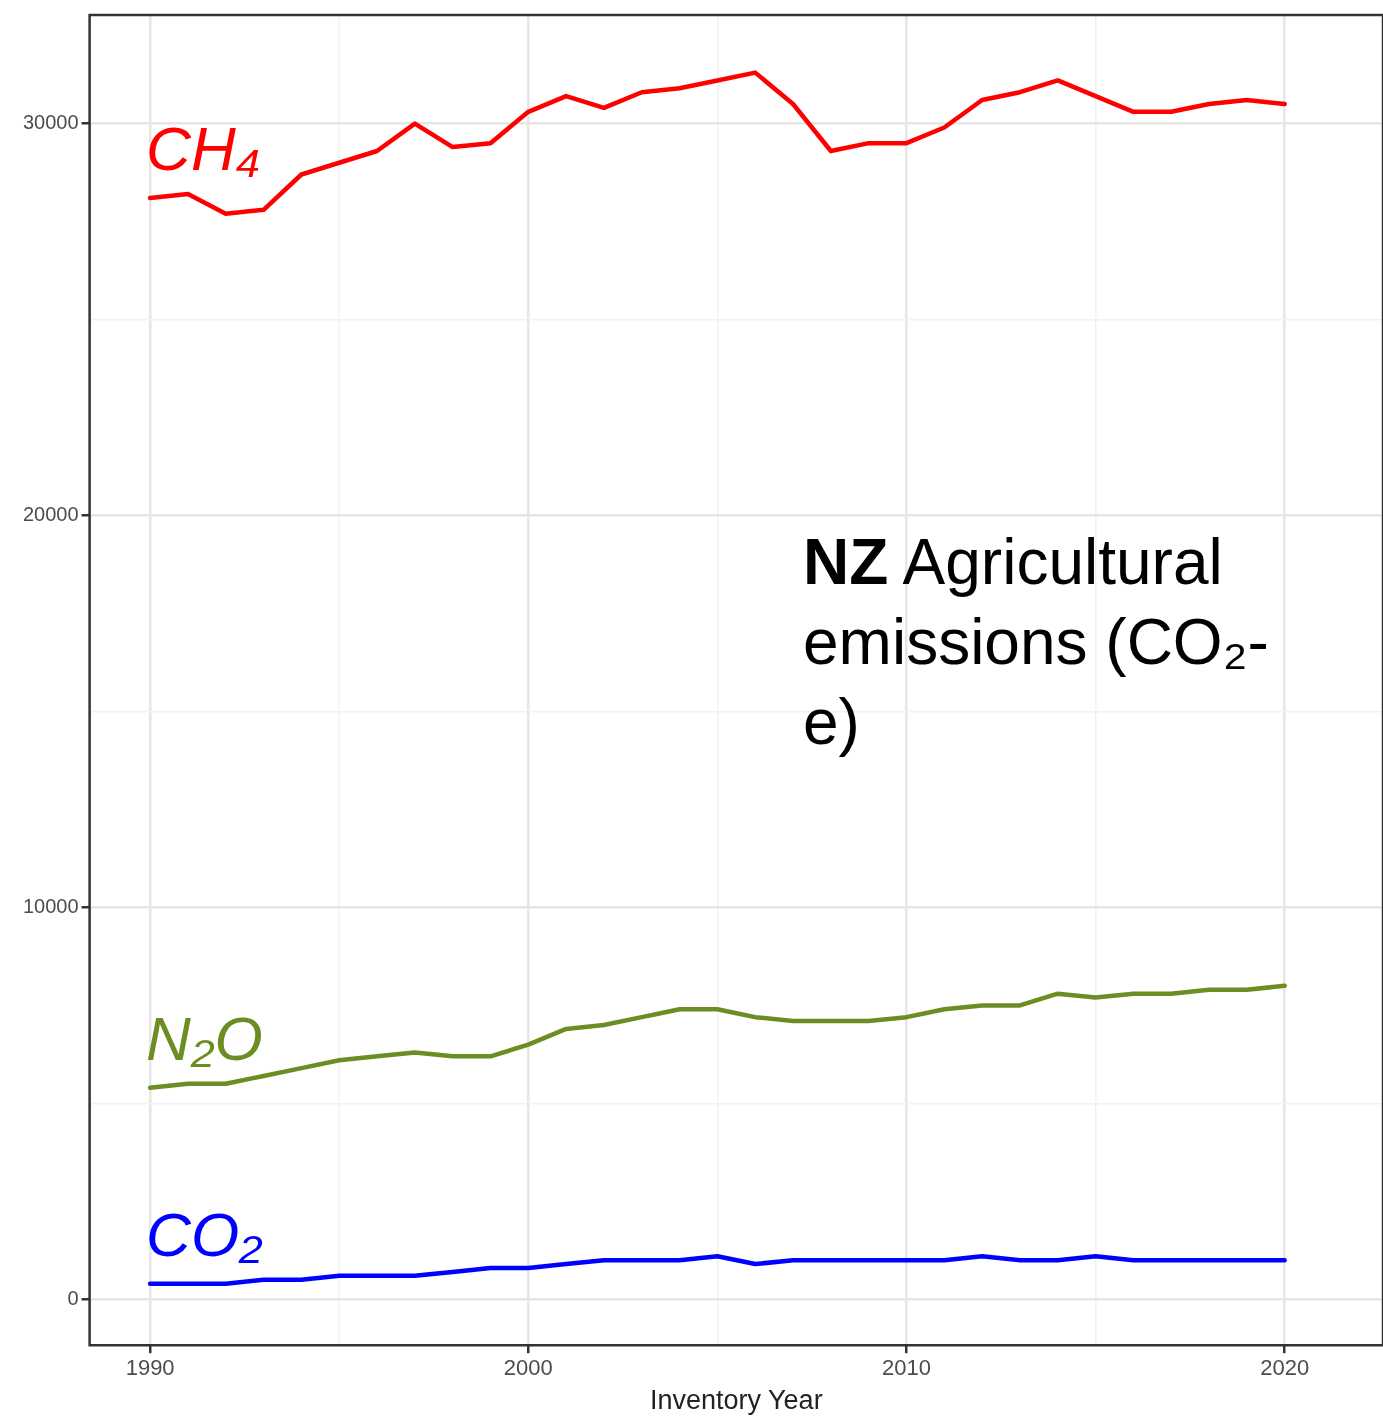 The width and height of the screenshot is (1383, 1418). What do you see at coordinates (204, 1038) in the screenshot?
I see `series-label: N₂O` at bounding box center [204, 1038].